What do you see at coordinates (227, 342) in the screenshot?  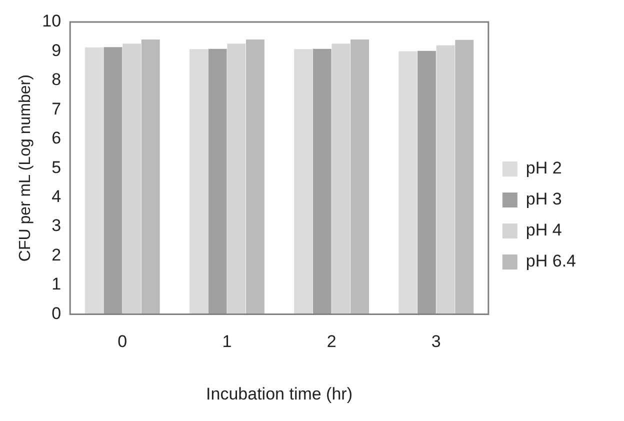 I see `x-tick-label: 1` at bounding box center [227, 342].